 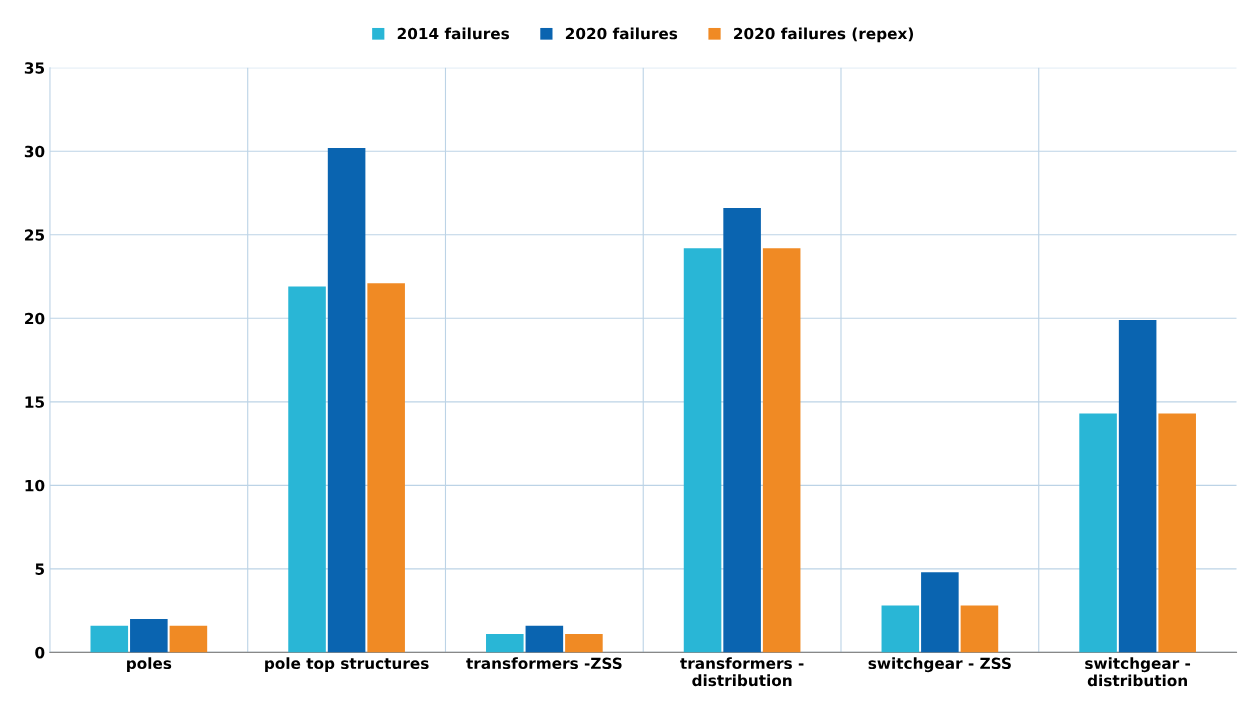 What do you see at coordinates (35, 402) in the screenshot?
I see `y-tick-label: 15` at bounding box center [35, 402].